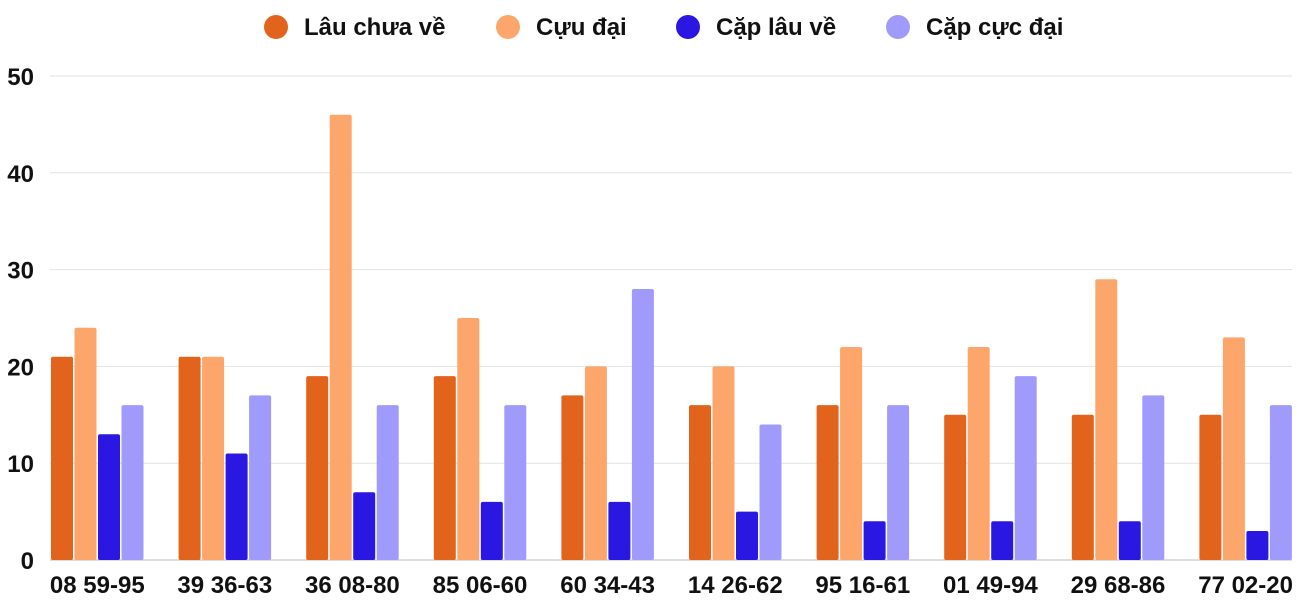 This screenshot has width=1300, height=600. I want to click on y-tick-label: 10, so click(20, 464).